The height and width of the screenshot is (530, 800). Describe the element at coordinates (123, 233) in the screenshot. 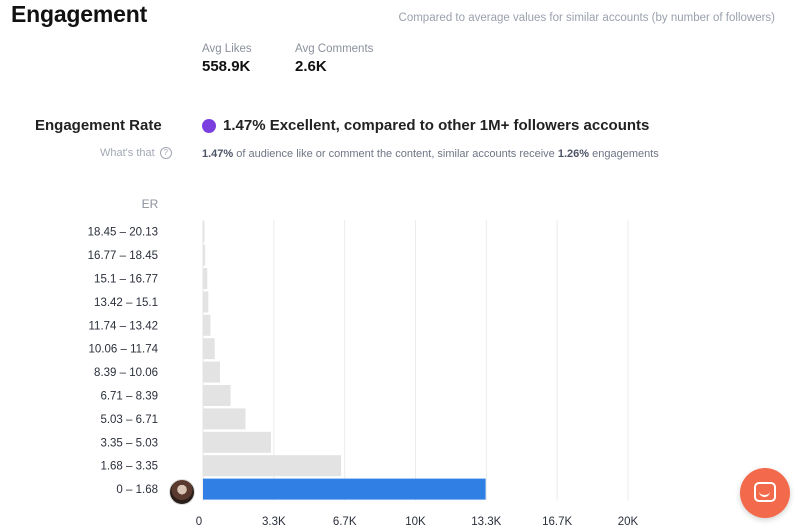

I see `category-label: 18.45 – 20.13` at that location.